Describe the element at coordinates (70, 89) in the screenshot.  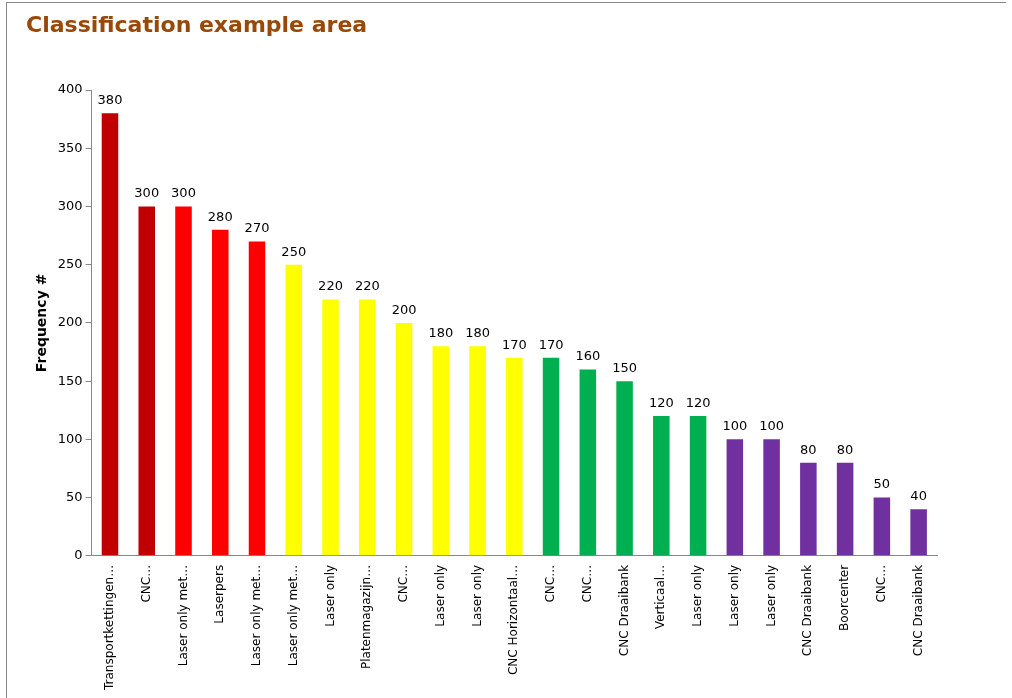
I see `y-tick-label: 400` at that location.